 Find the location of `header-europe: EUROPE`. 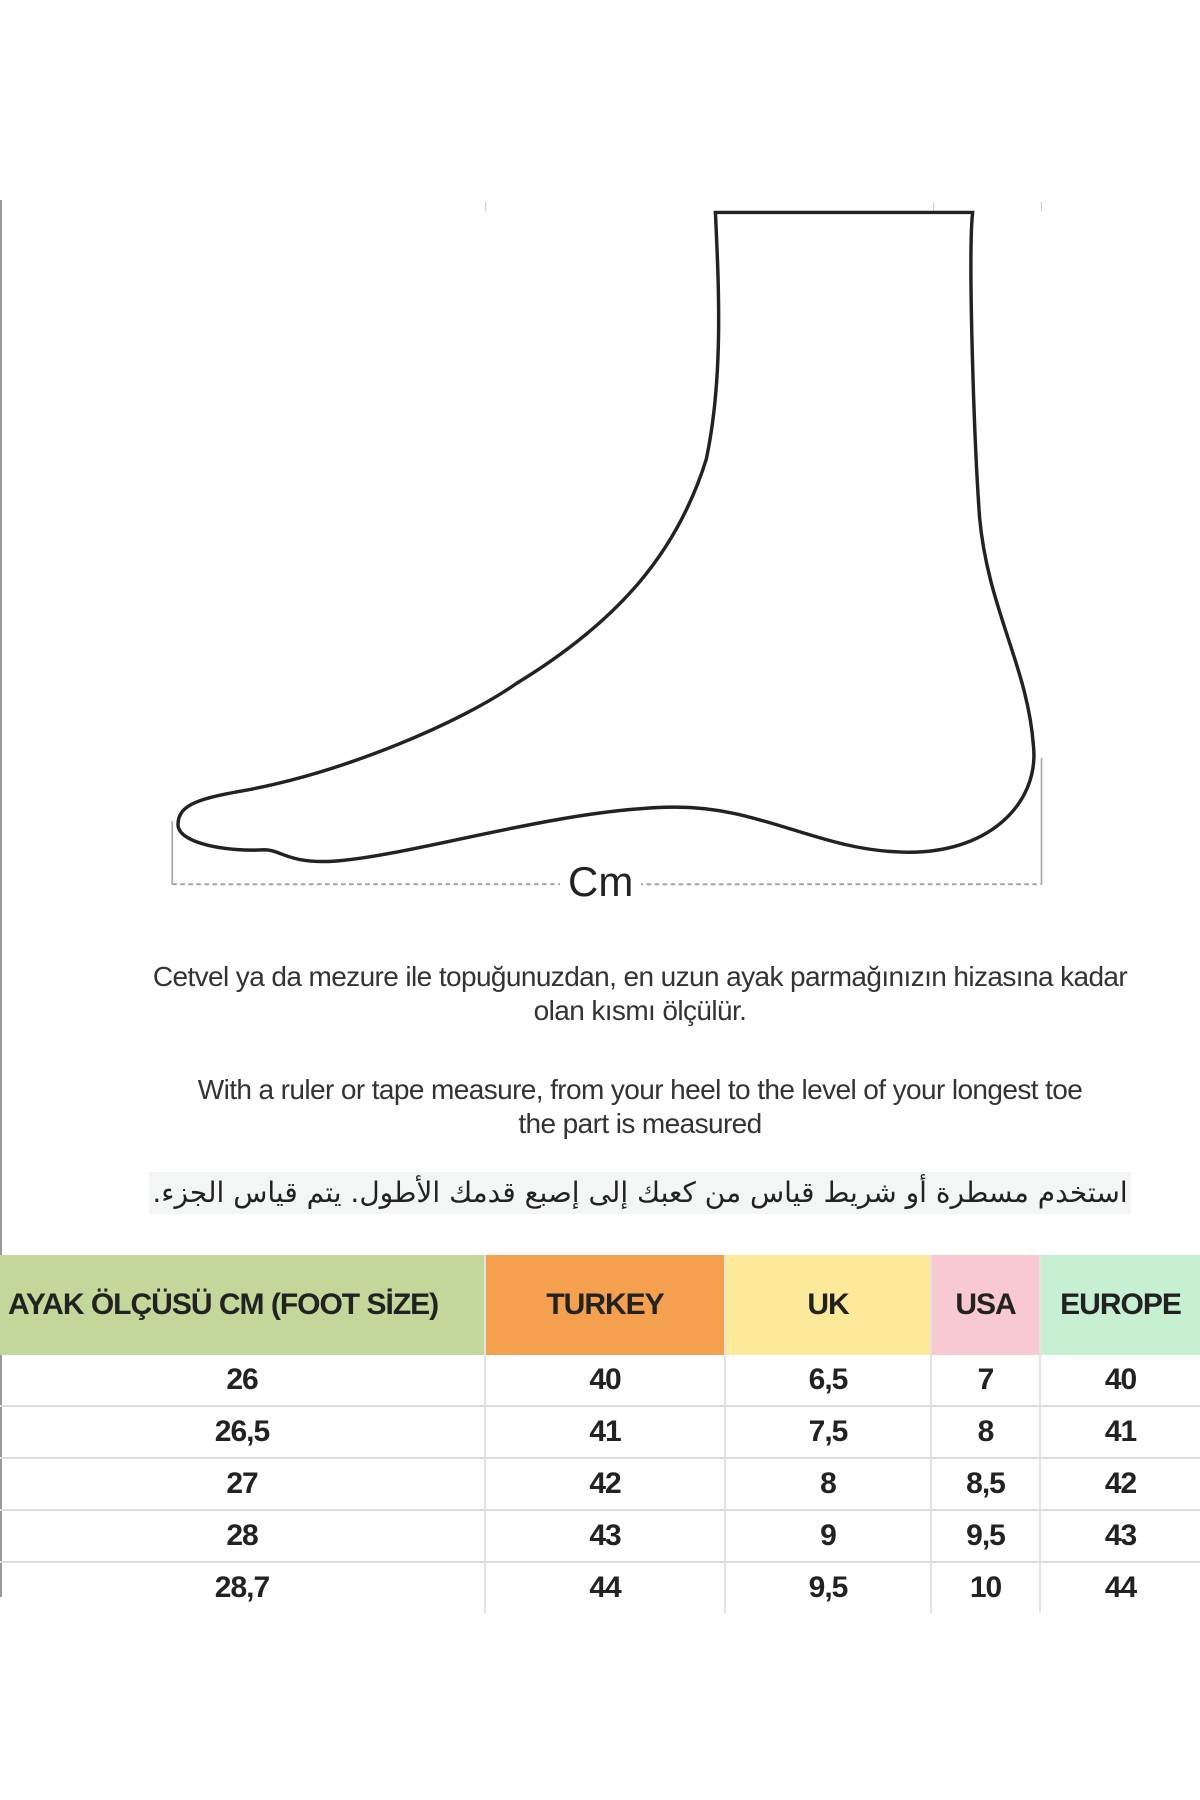

header-europe: EUROPE is located at coordinates (1120, 1305).